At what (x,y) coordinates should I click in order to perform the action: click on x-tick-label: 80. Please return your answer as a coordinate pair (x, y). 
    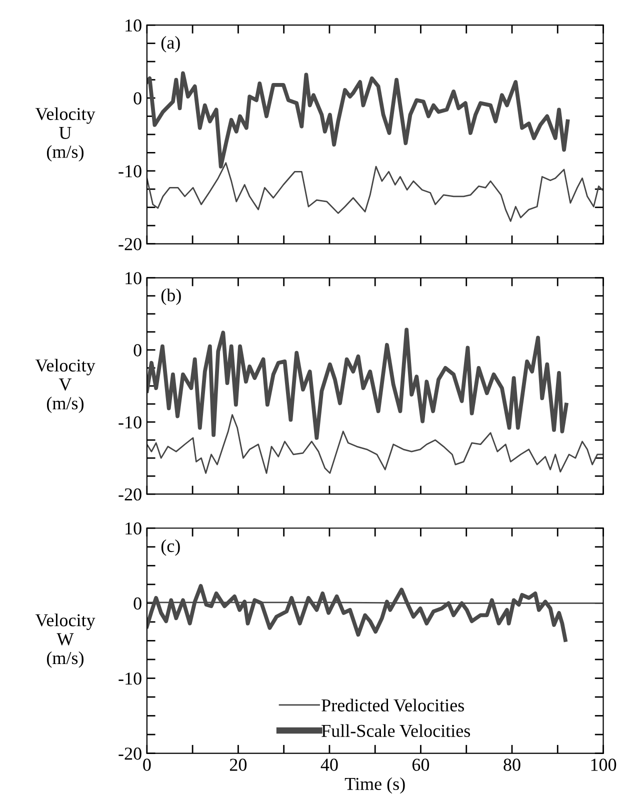
    Looking at the image, I should click on (512, 764).